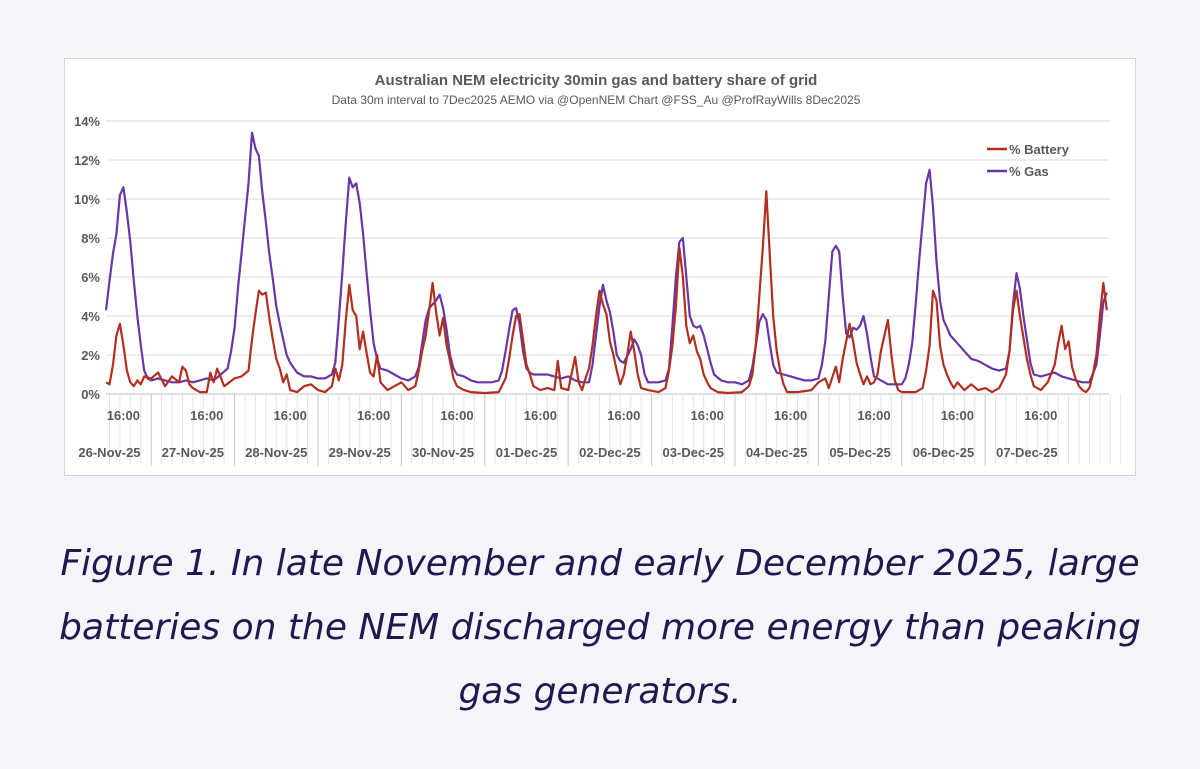  Describe the element at coordinates (193, 452) in the screenshot. I see `x-date-label: 27-Nov-25` at that location.